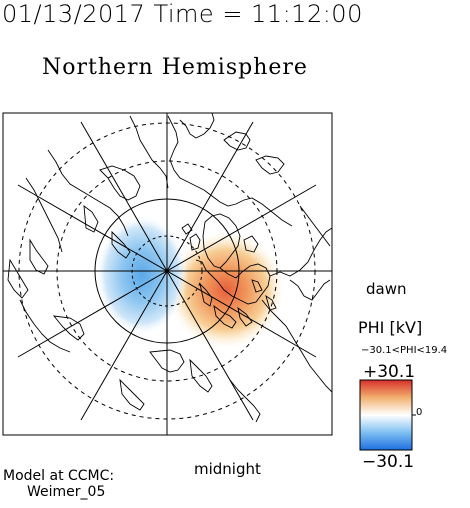 This screenshot has height=508, width=470. What do you see at coordinates (389, 372) in the screenshot?
I see `colorbar-max-label: +30.1` at bounding box center [389, 372].